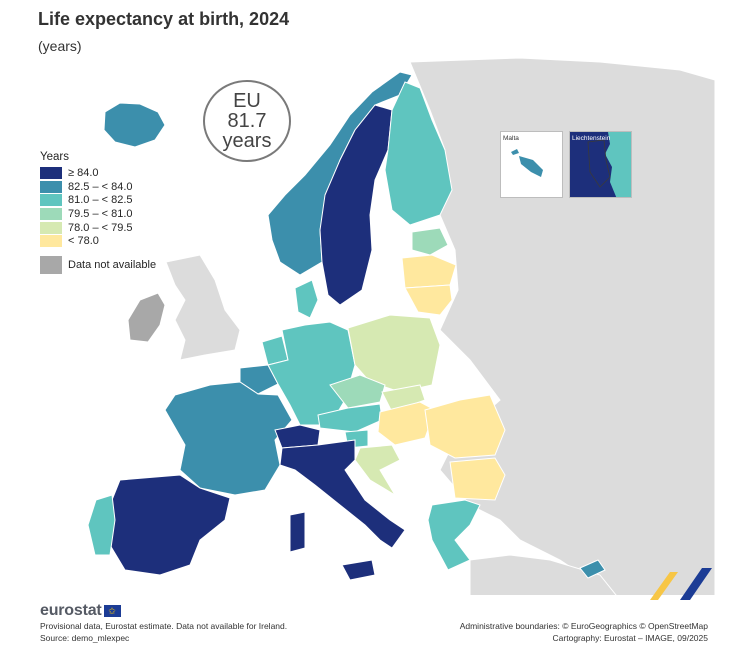 The height and width of the screenshot is (656, 740). I want to click on legend-row: 81.0 – < 82.5, so click(115, 200).